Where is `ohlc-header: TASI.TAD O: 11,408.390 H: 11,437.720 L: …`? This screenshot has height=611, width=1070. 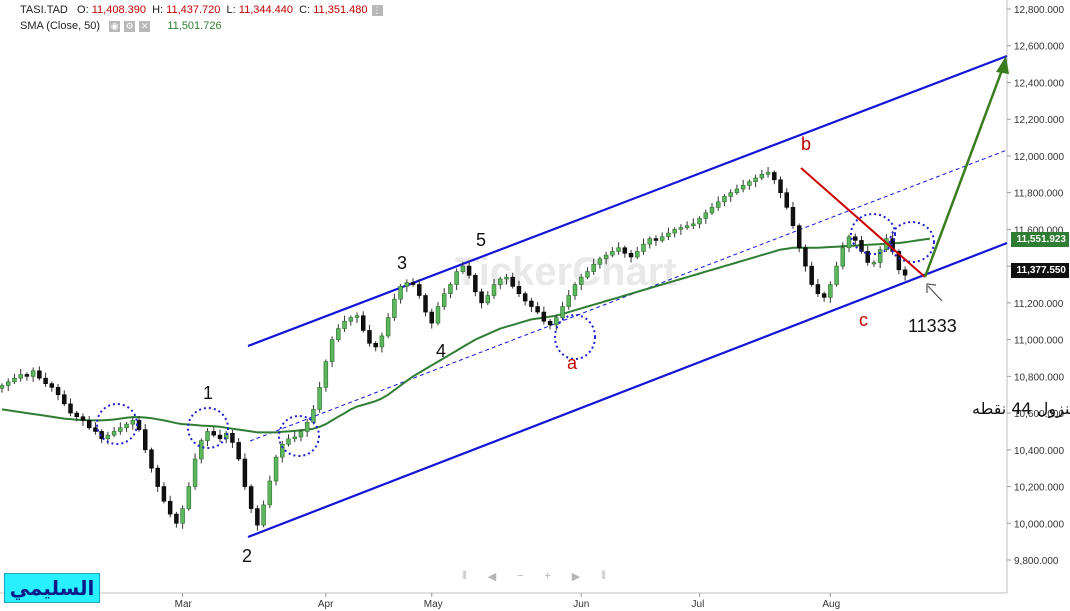 ohlc-header: TASI.TAD O: 11,408.390 H: 11,437.720 L: … is located at coordinates (201, 10).